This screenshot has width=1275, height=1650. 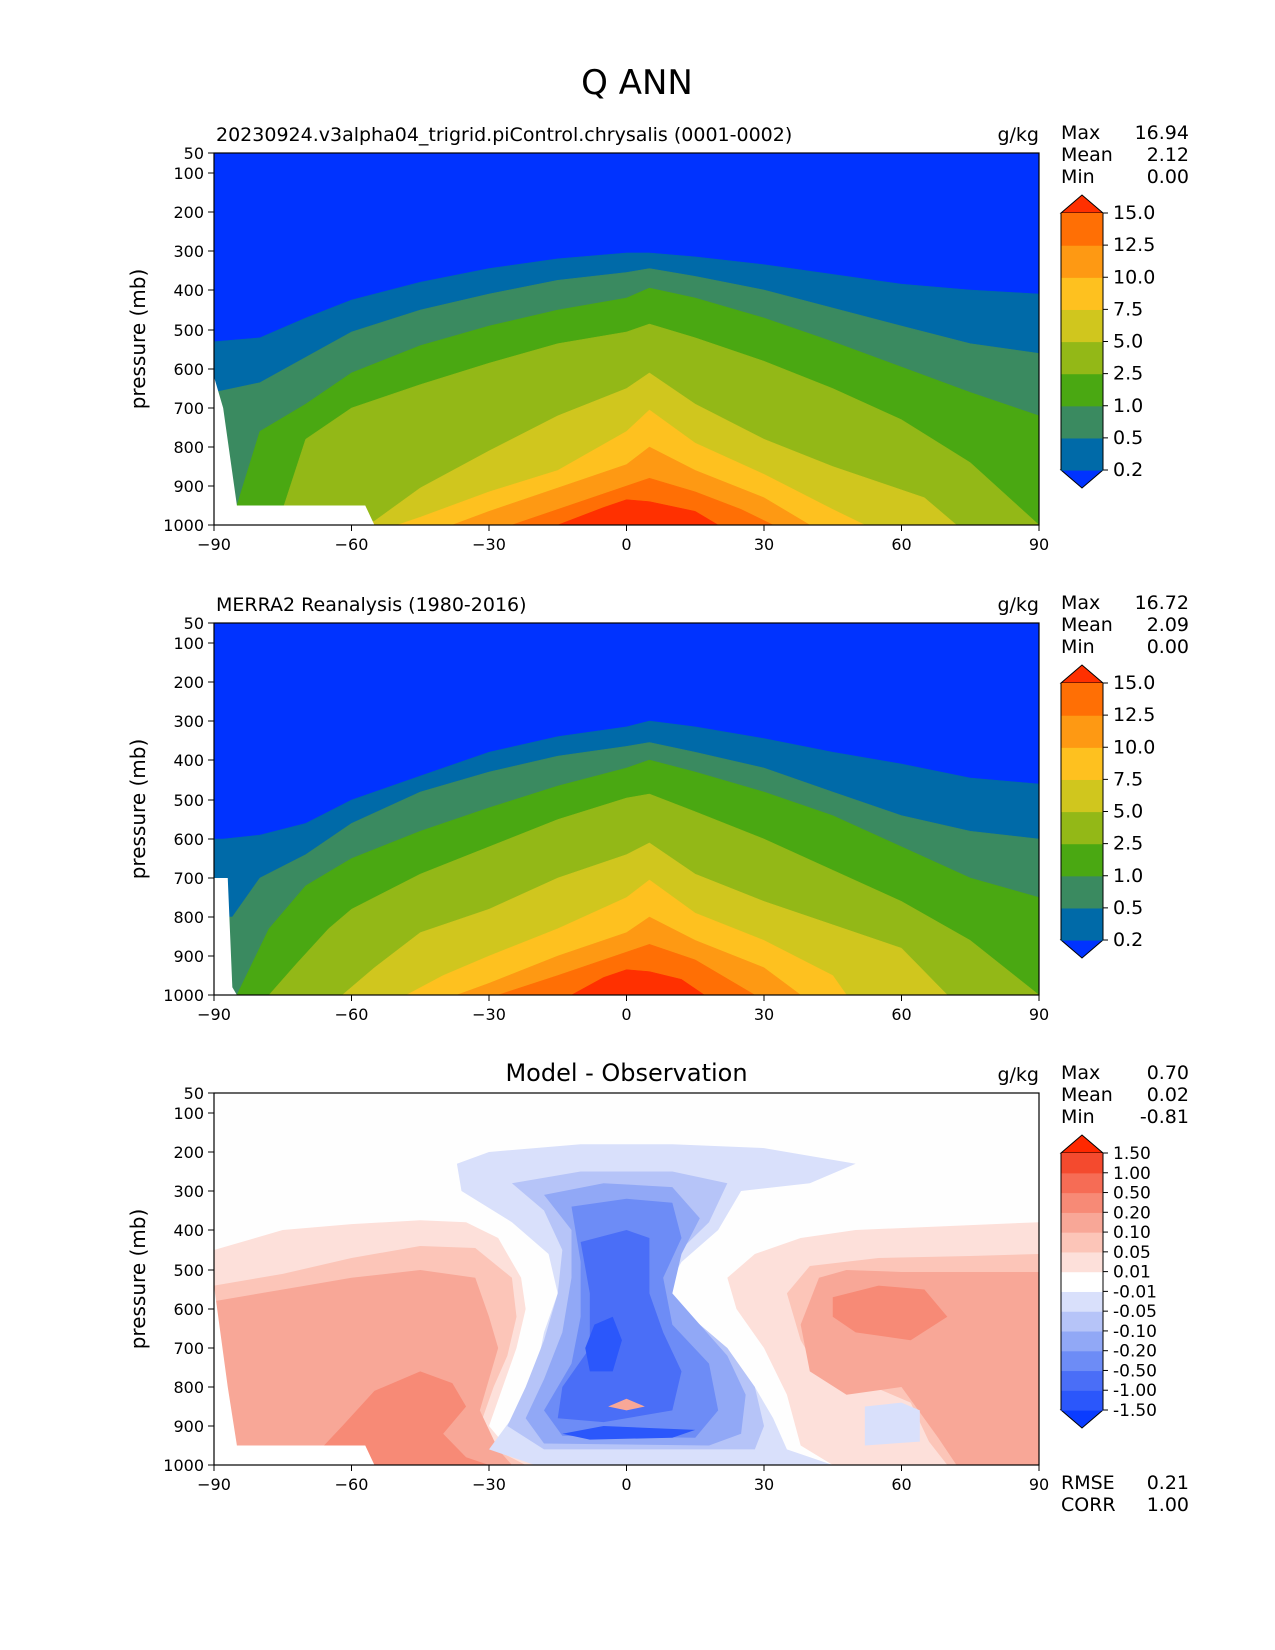 What do you see at coordinates (188, 1191) in the screenshot?
I see `y-tick-label: 300` at bounding box center [188, 1191].